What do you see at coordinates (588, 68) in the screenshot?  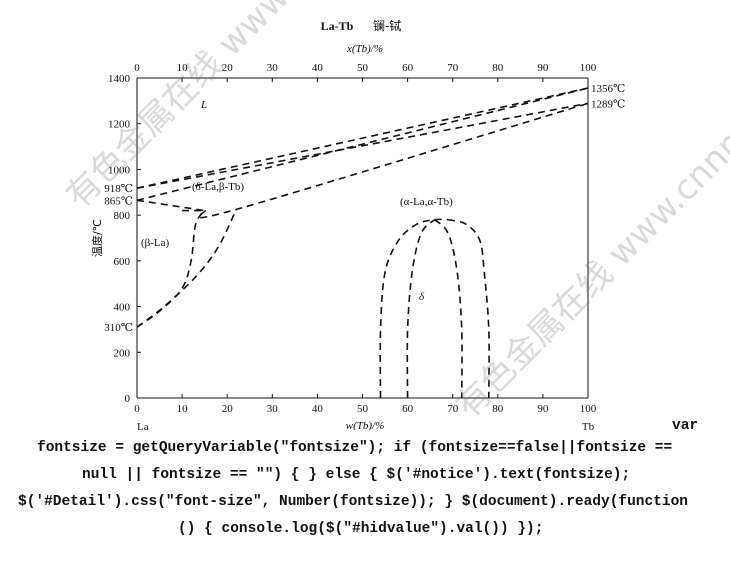 I see `top-tick-label: 100` at bounding box center [588, 68].